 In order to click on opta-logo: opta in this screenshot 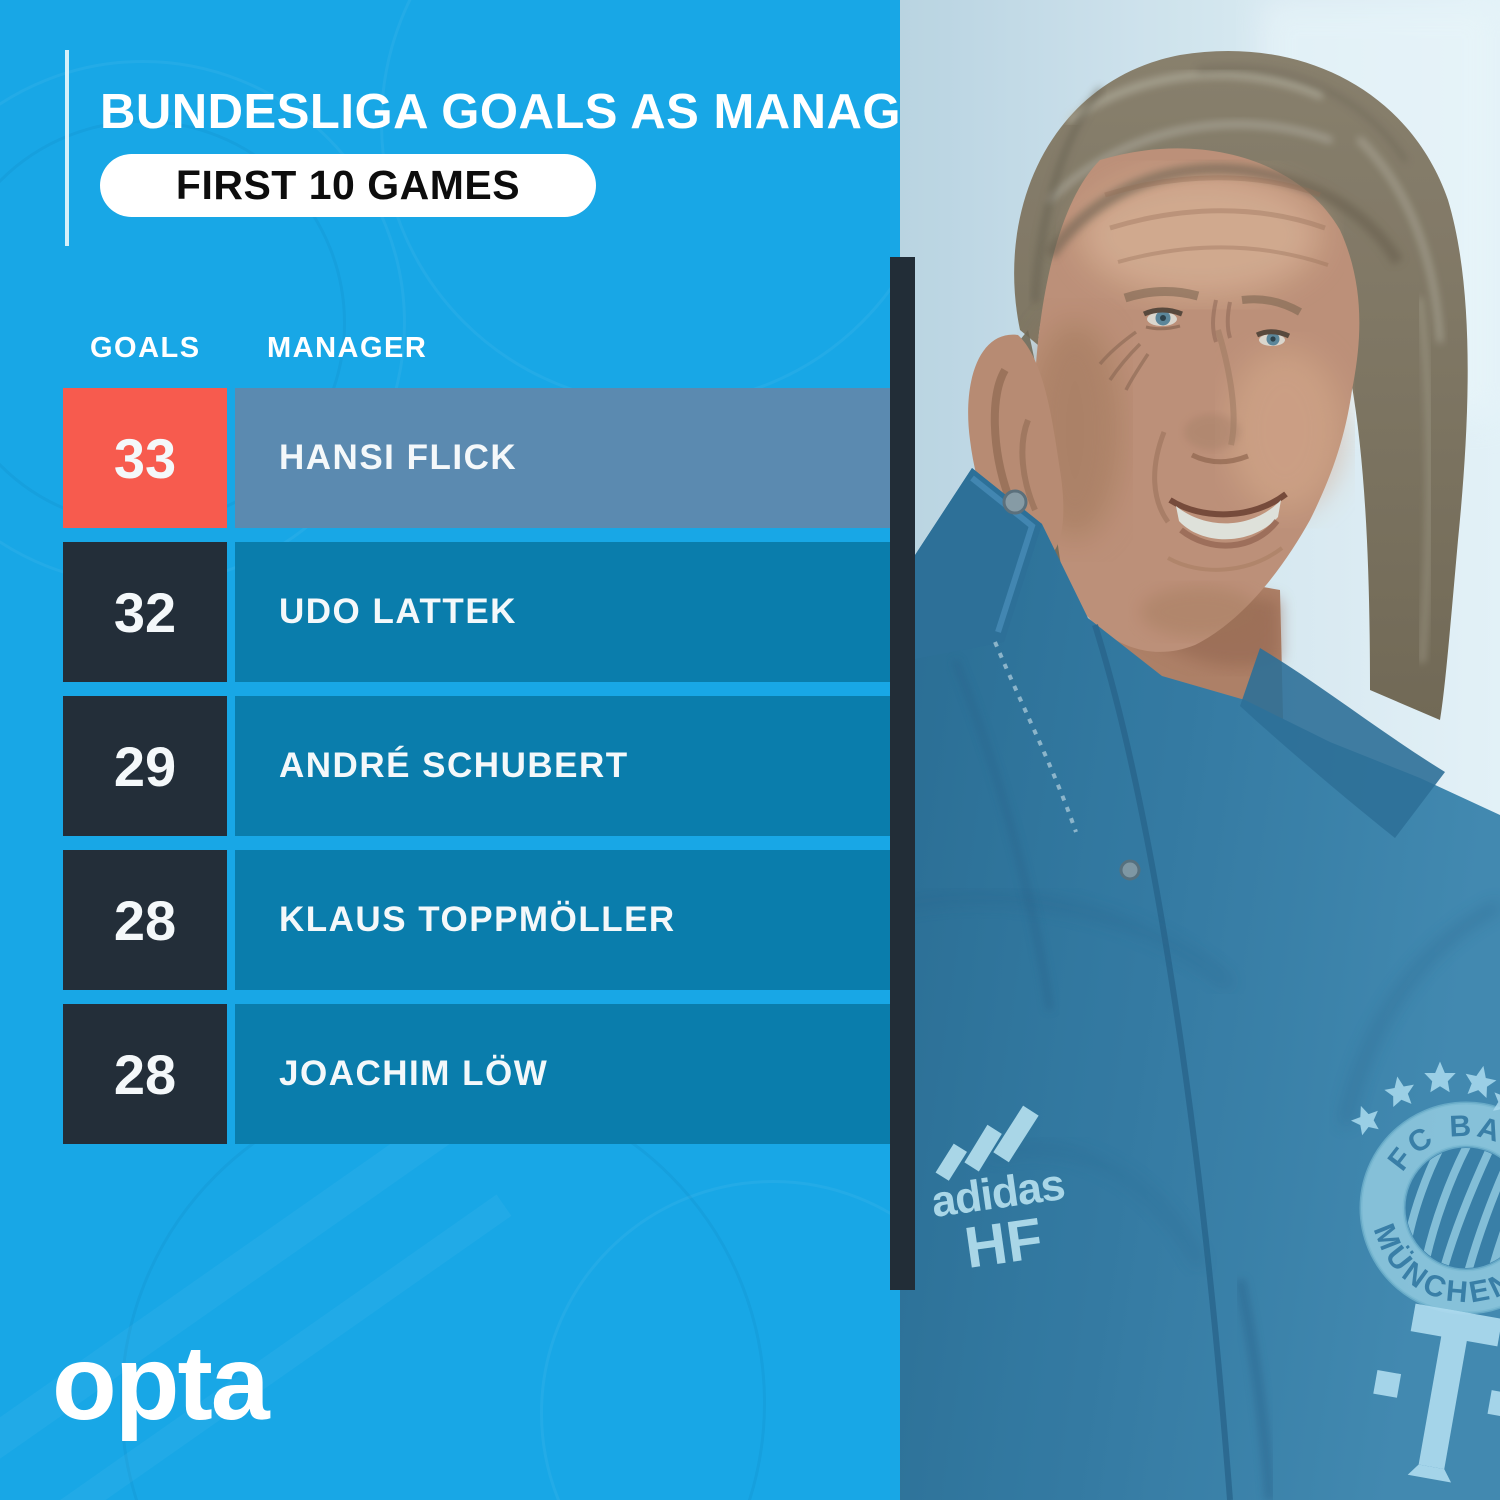, I will do `click(161, 1383)`.